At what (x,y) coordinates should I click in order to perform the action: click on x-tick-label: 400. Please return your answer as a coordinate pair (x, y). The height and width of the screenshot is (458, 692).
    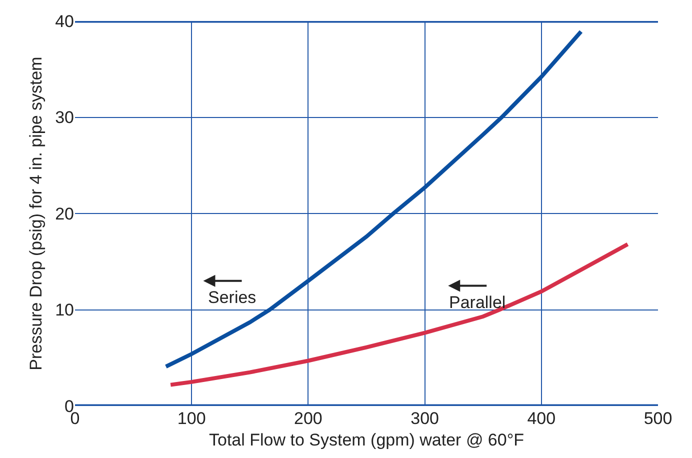
    Looking at the image, I should click on (541, 418).